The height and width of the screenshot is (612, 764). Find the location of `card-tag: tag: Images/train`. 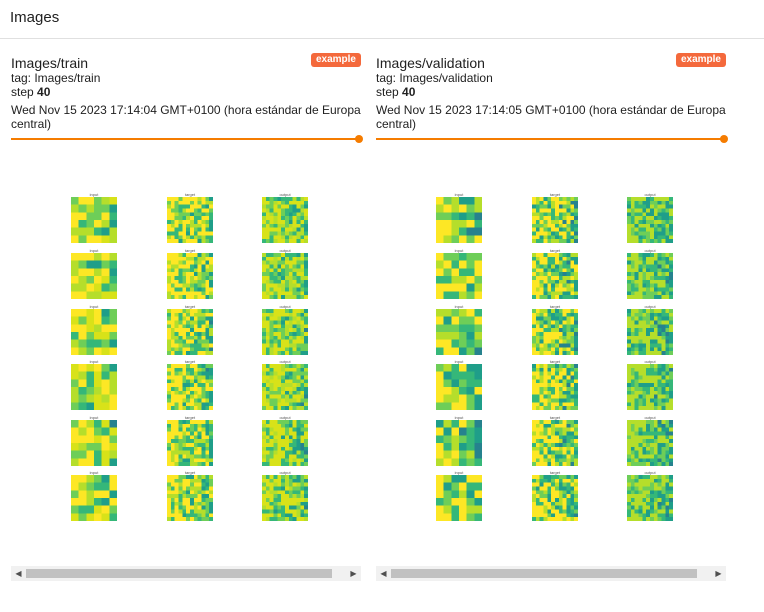

card-tag: tag: Images/train is located at coordinates (56, 78).